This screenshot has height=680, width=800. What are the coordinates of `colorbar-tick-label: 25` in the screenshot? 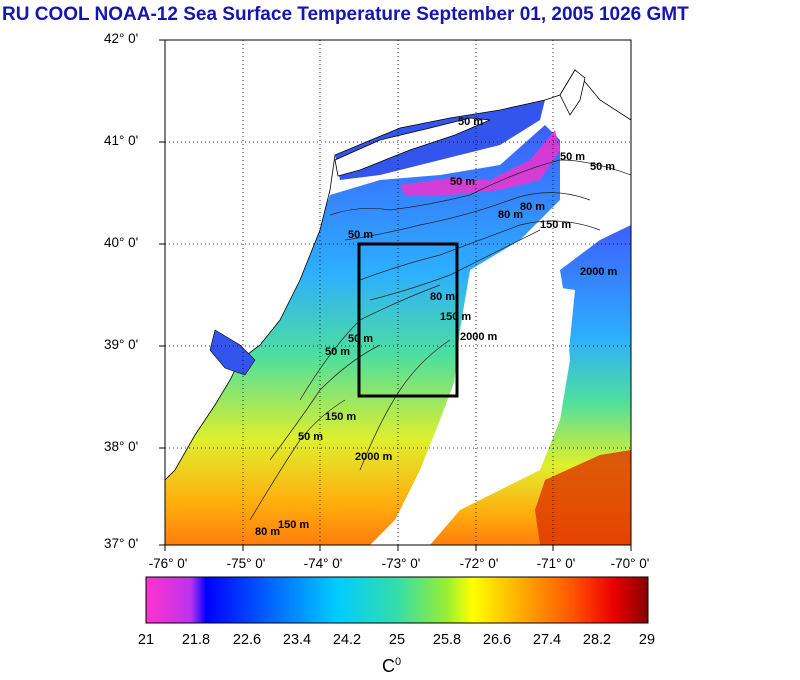 It's located at (397, 640).